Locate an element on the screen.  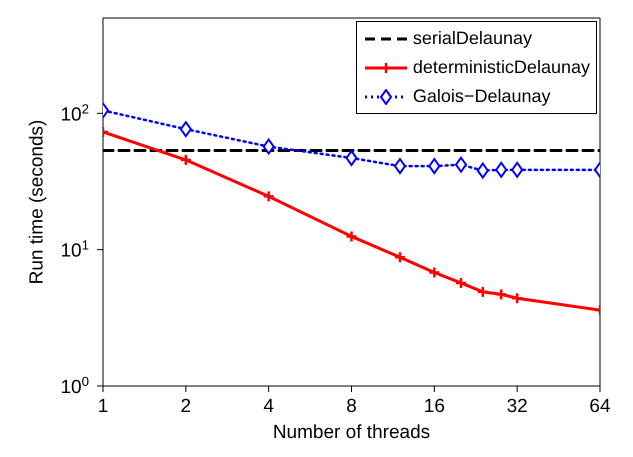
y-tick-label: 10$^{2}$ is located at coordinates (74, 113).